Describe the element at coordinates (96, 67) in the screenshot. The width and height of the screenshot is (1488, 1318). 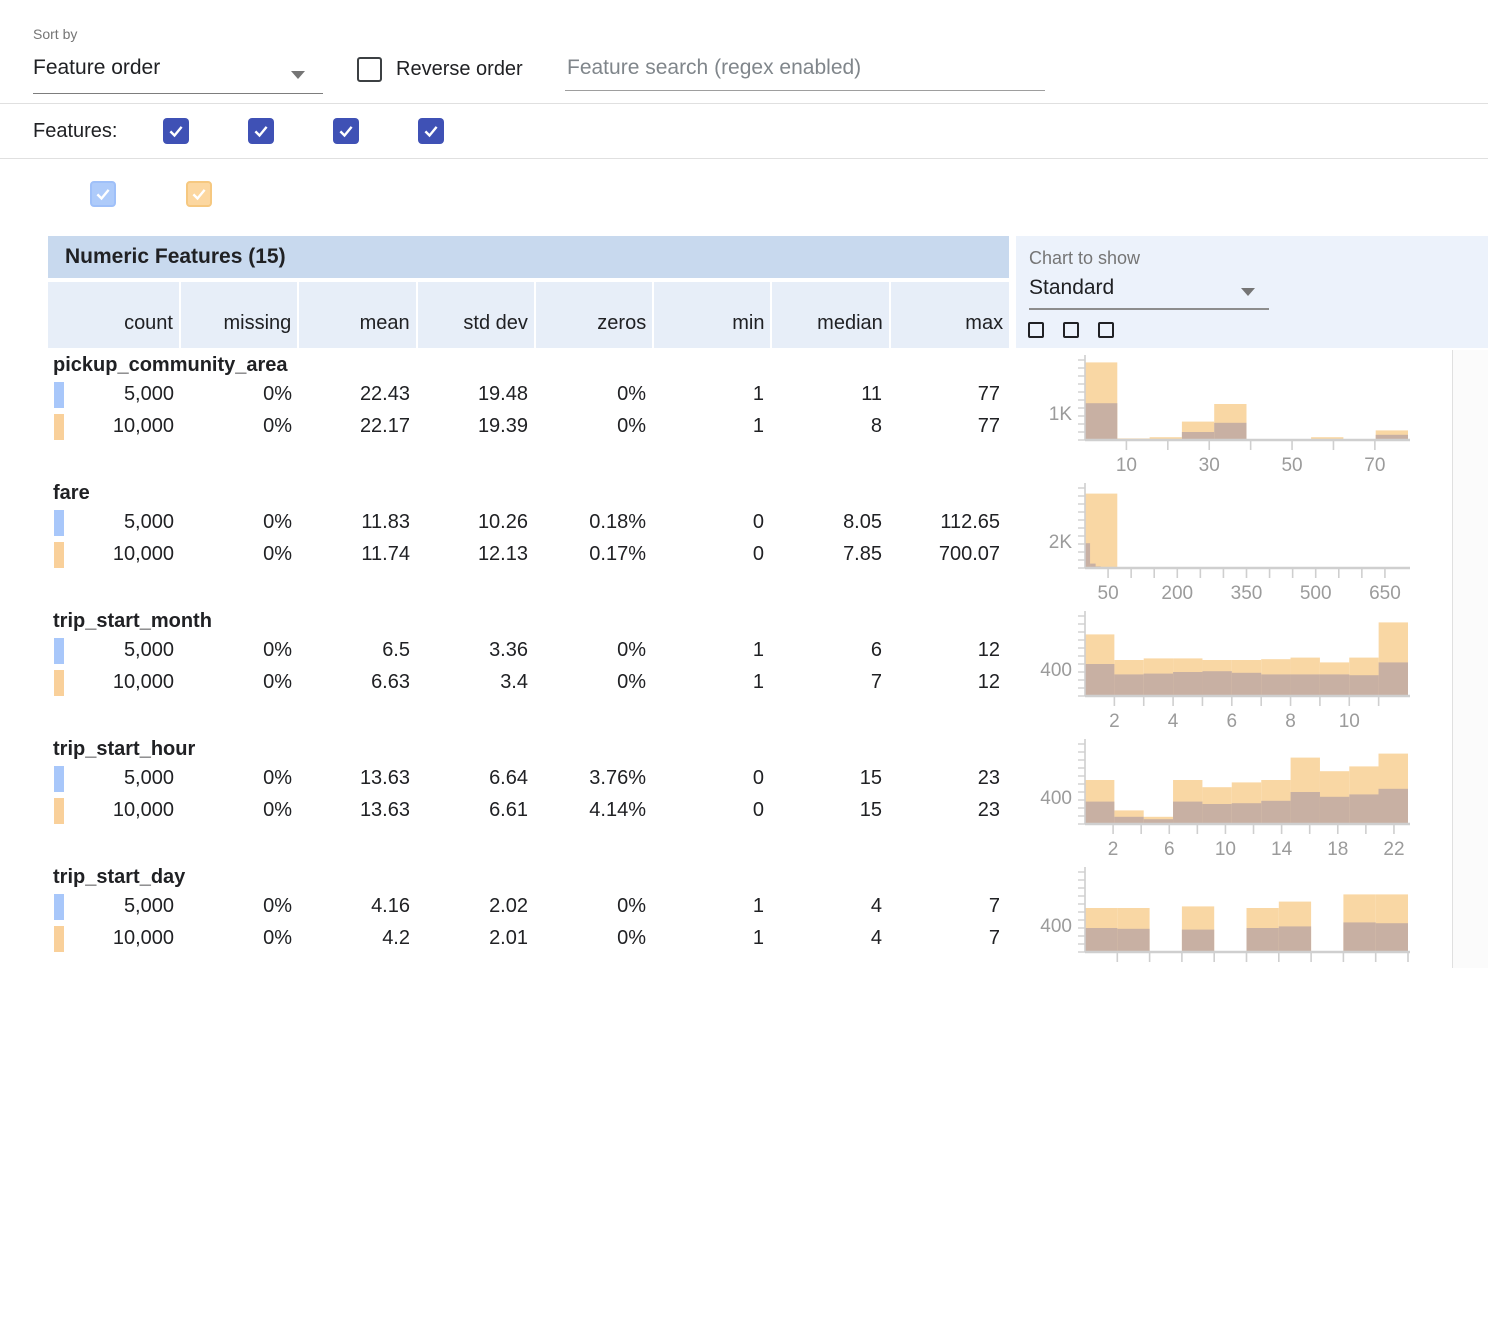
I see `sort-by-value: Feature order` at that location.